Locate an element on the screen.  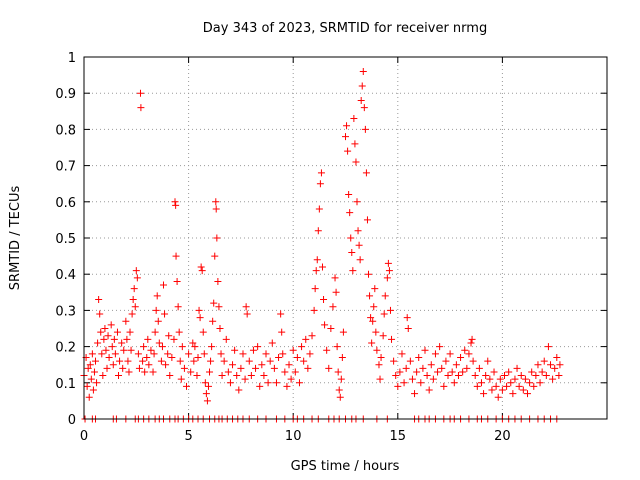
y-tick-label: 0.4 is located at coordinates (65, 275).